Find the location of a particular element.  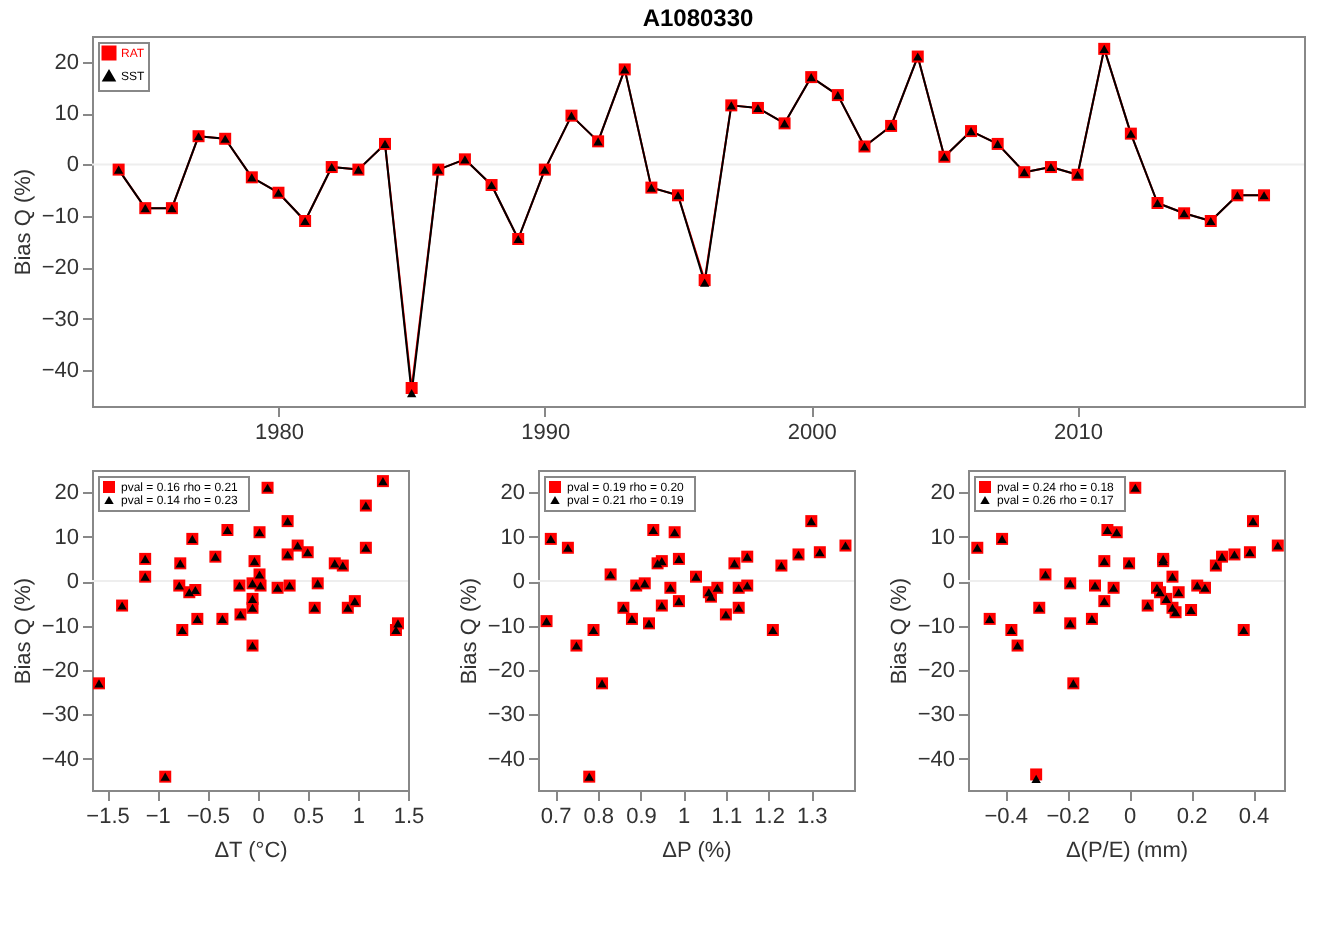

x-tick-label: 0.5 is located at coordinates (308, 817).